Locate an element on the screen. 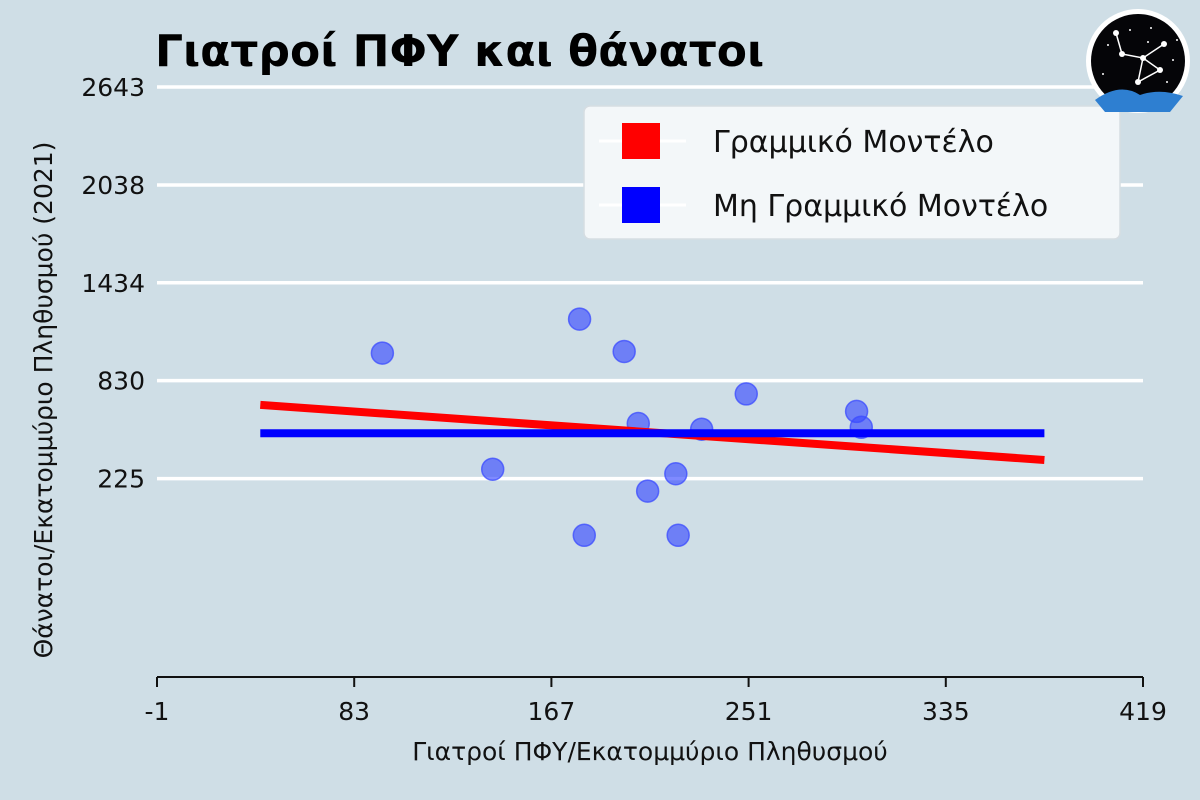 This screenshot has height=800, width=1200. y-tick-label: 1434 is located at coordinates (113, 283).